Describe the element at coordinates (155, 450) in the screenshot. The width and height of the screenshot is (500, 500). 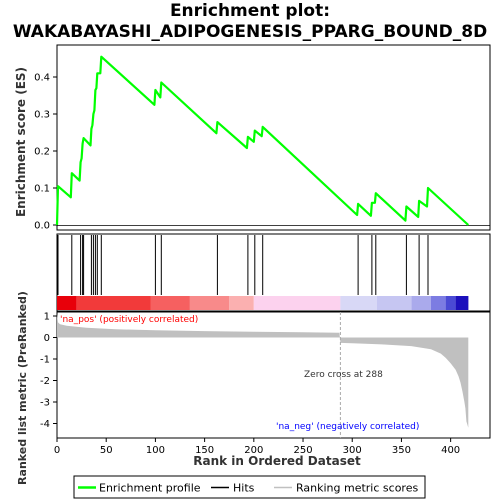
I see `rank-tick-label: 100` at that location.